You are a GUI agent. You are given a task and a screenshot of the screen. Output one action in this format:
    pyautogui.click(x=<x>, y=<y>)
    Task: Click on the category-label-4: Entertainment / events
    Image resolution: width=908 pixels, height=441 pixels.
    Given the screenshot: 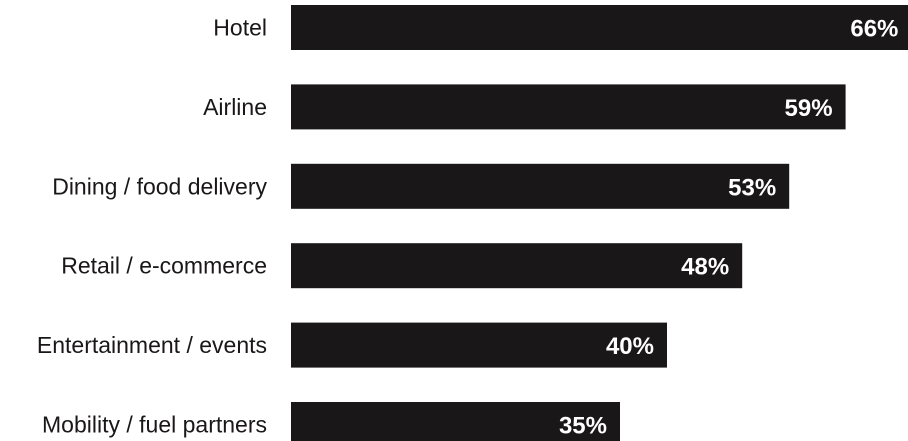 What is the action you would take?
    pyautogui.click(x=152, y=345)
    